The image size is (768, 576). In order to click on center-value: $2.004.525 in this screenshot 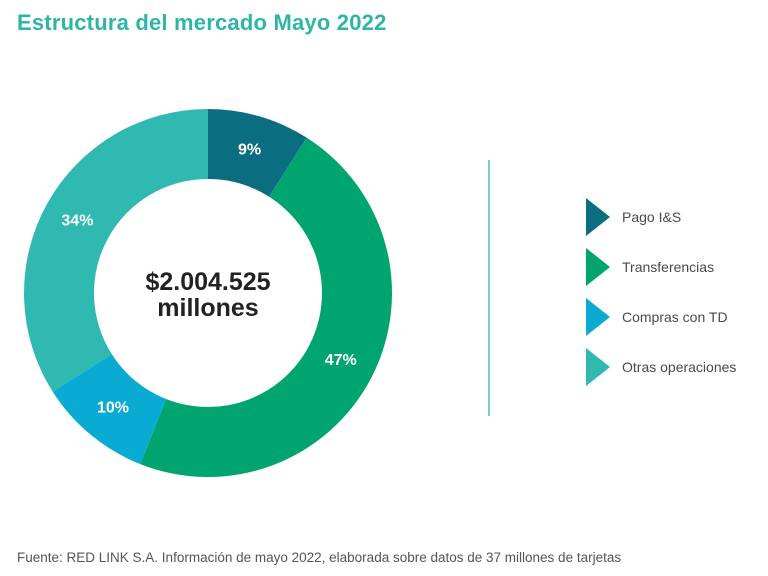, I will do `click(207, 282)`.